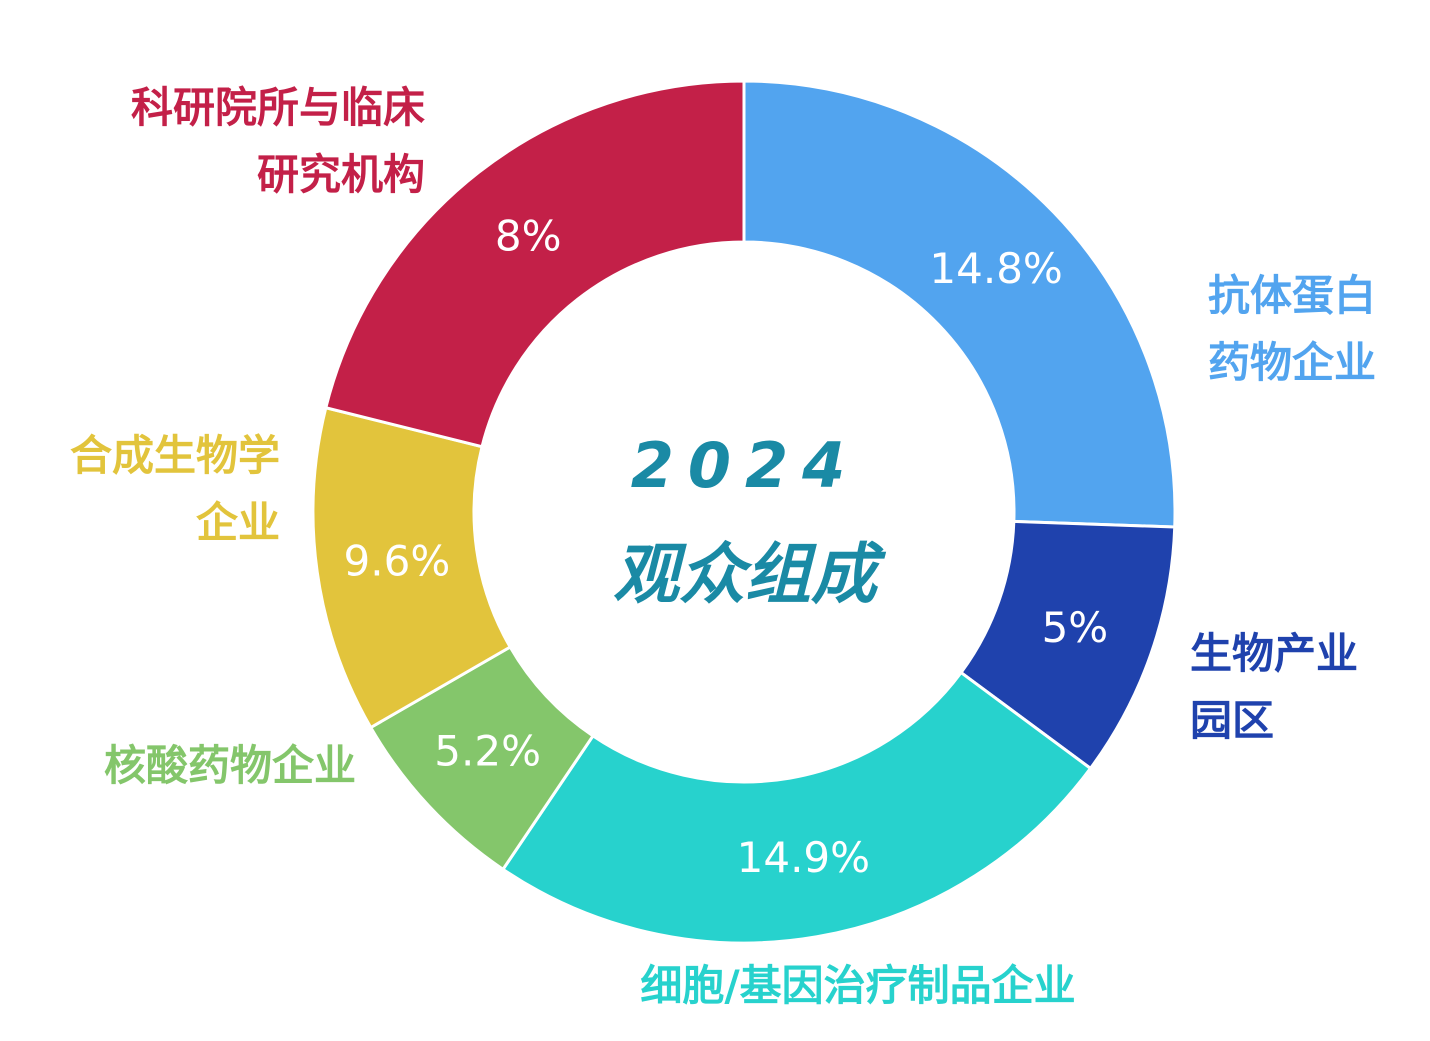  Describe the element at coordinates (397, 560) in the screenshot. I see `slice-percent-label: 9.6%` at that location.